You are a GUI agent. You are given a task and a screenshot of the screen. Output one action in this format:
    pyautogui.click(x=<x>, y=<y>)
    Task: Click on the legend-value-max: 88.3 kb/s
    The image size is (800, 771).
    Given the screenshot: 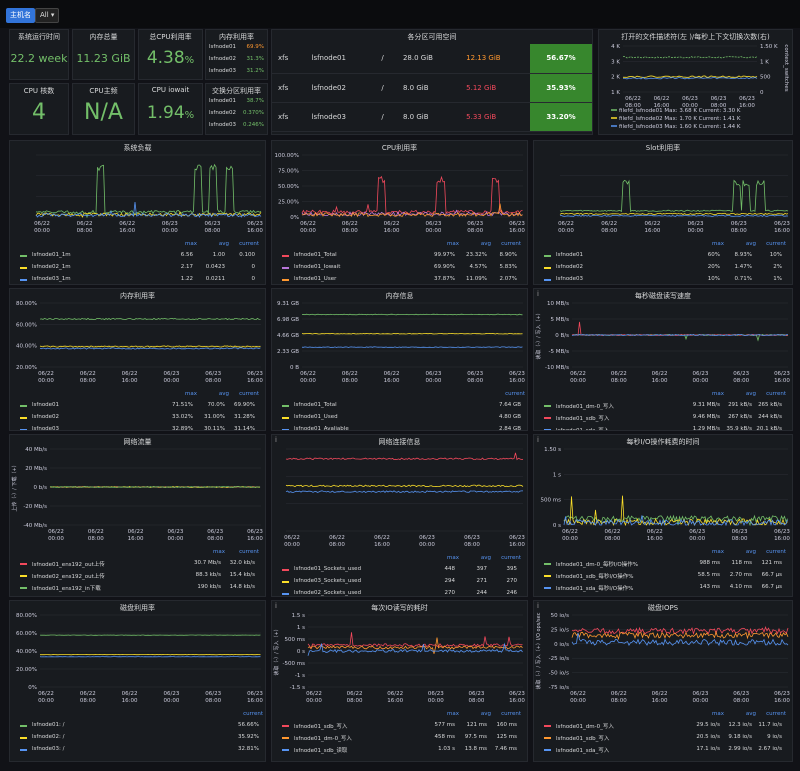 What is the action you would take?
    pyautogui.click(x=208, y=575)
    